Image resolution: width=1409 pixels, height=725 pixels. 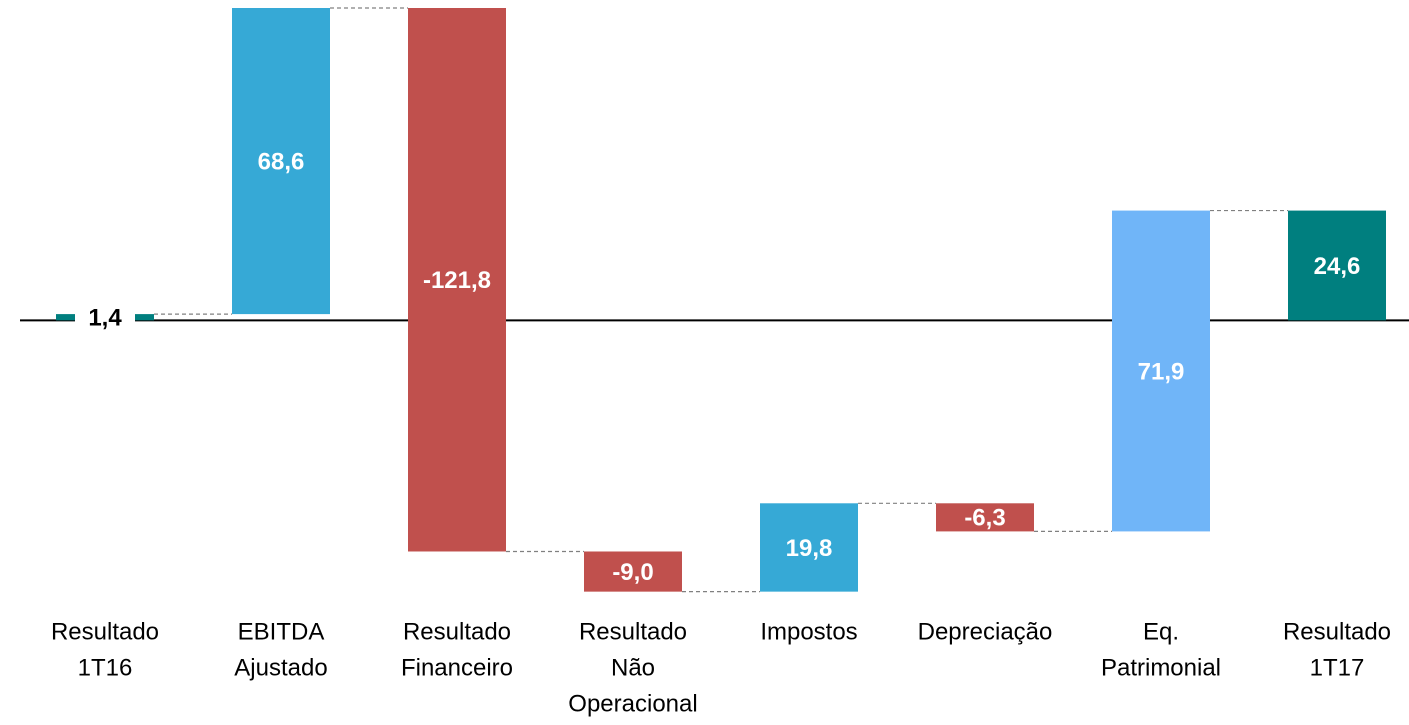 What do you see at coordinates (632, 703) in the screenshot?
I see `x-tick-label: Operacional` at bounding box center [632, 703].